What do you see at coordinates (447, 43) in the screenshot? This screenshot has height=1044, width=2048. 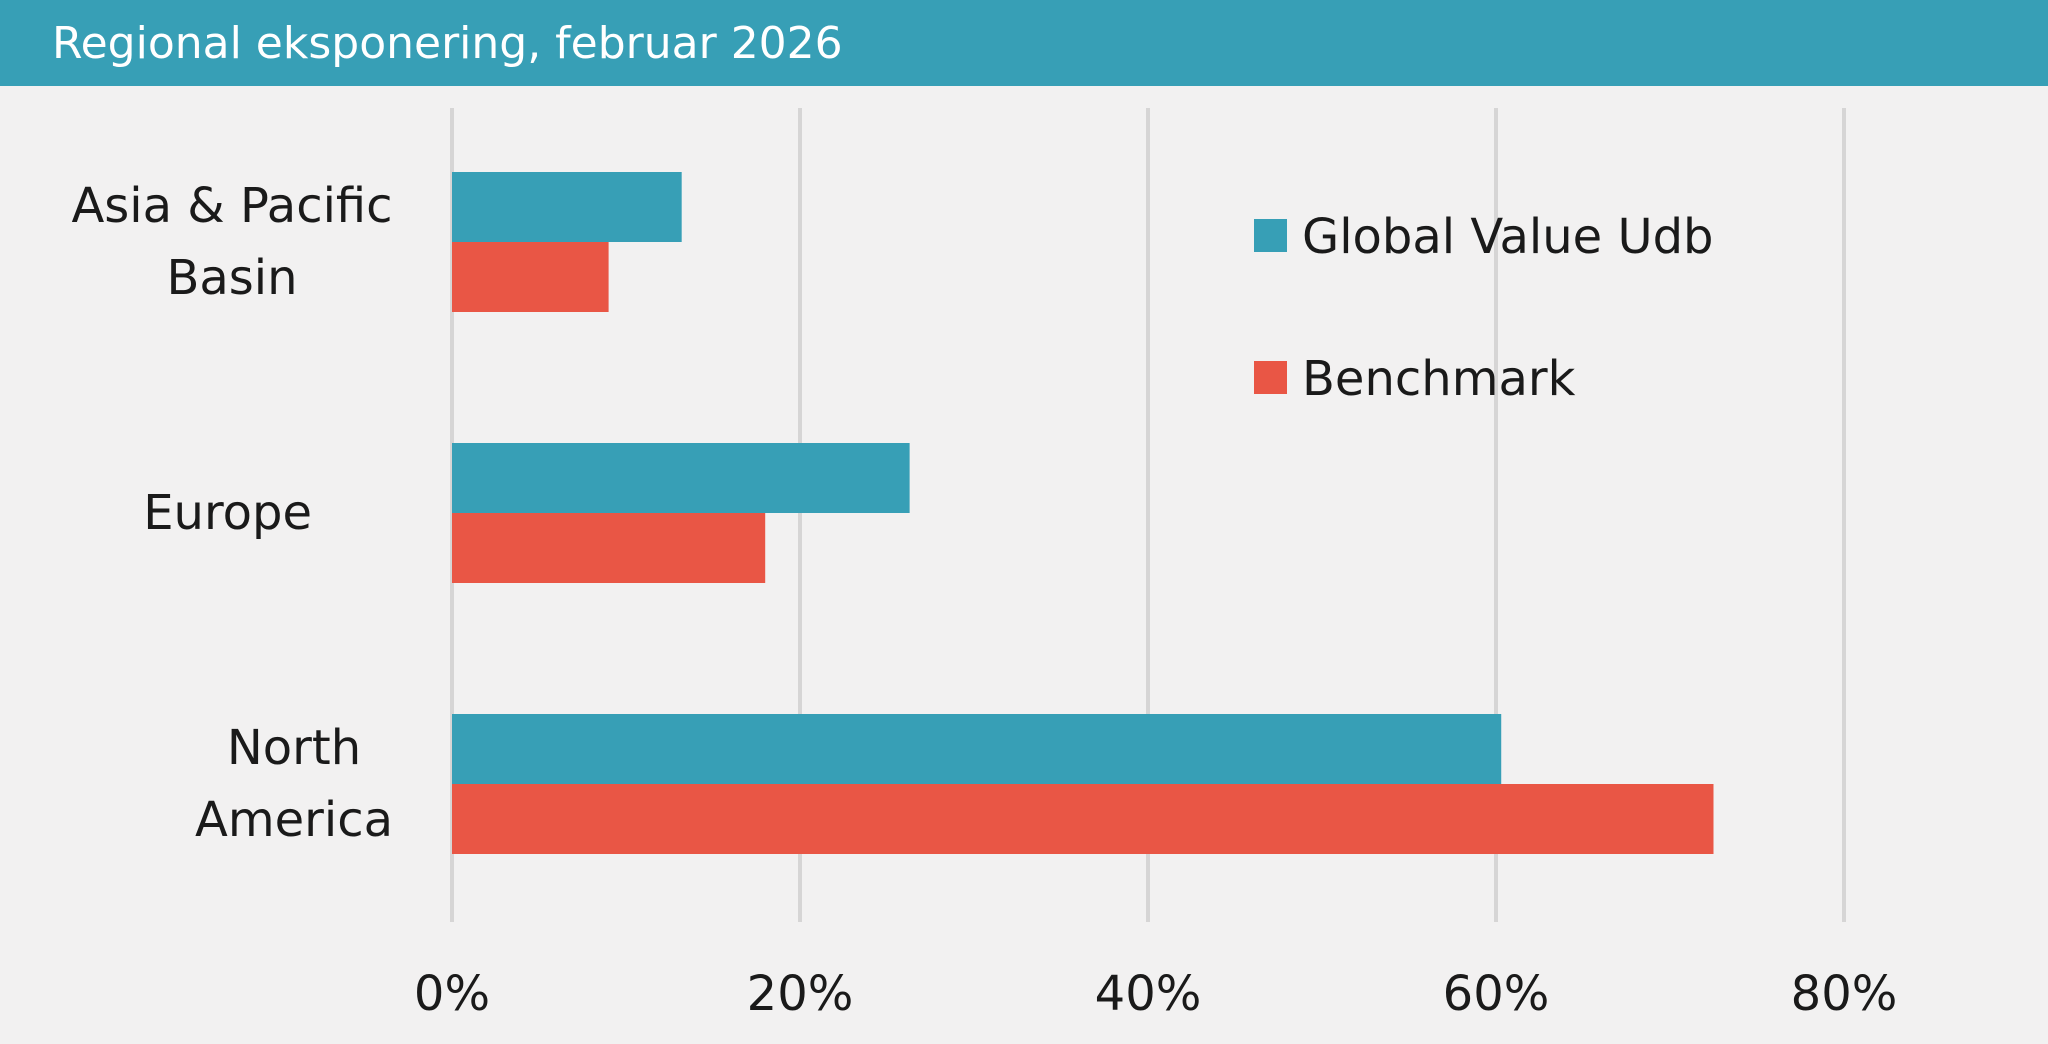 I see `chart-title: Regional eksponering, februar 2026` at bounding box center [447, 43].